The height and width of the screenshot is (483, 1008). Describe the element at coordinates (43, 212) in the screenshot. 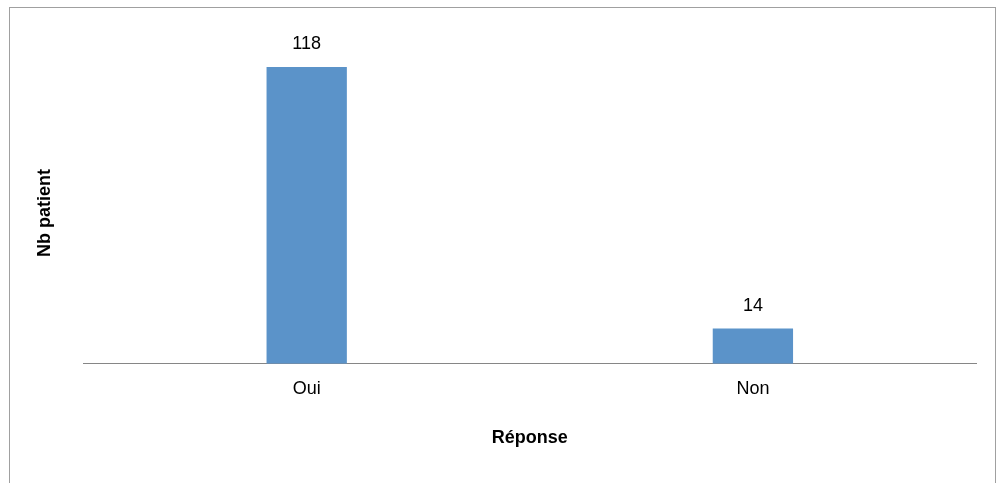

I see `y-axis-title: Nb patient` at that location.